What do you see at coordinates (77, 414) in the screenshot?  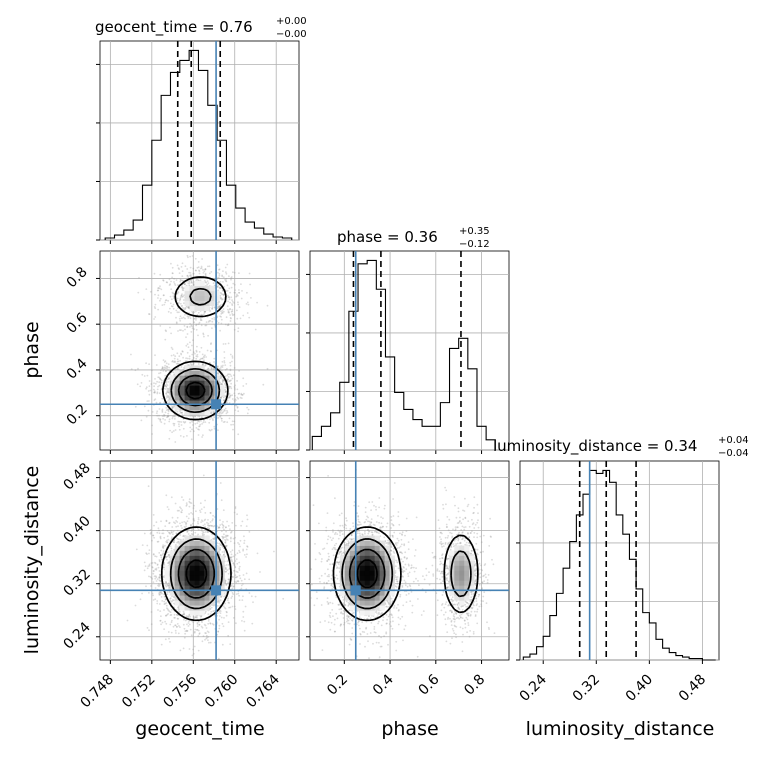 I see `pair-phase-vs-geocent-time-yticklabel-0: 0.2` at bounding box center [77, 414].